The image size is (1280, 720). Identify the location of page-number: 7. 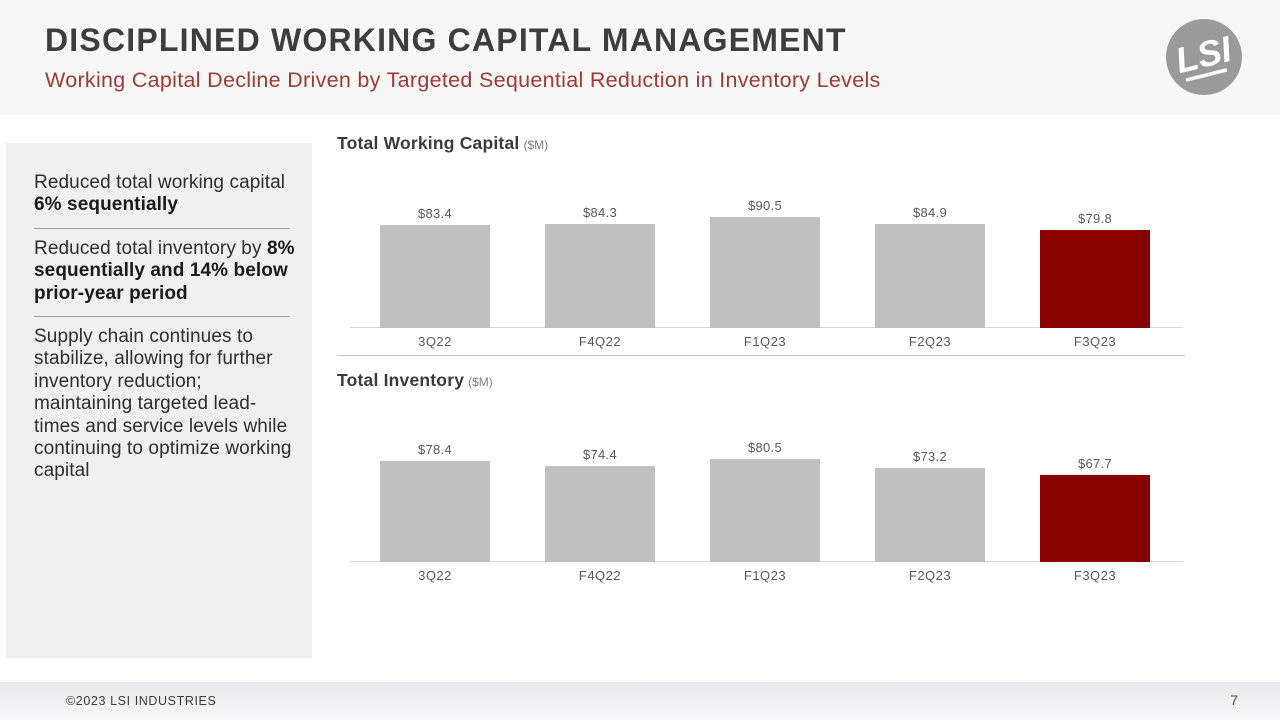
(1234, 700).